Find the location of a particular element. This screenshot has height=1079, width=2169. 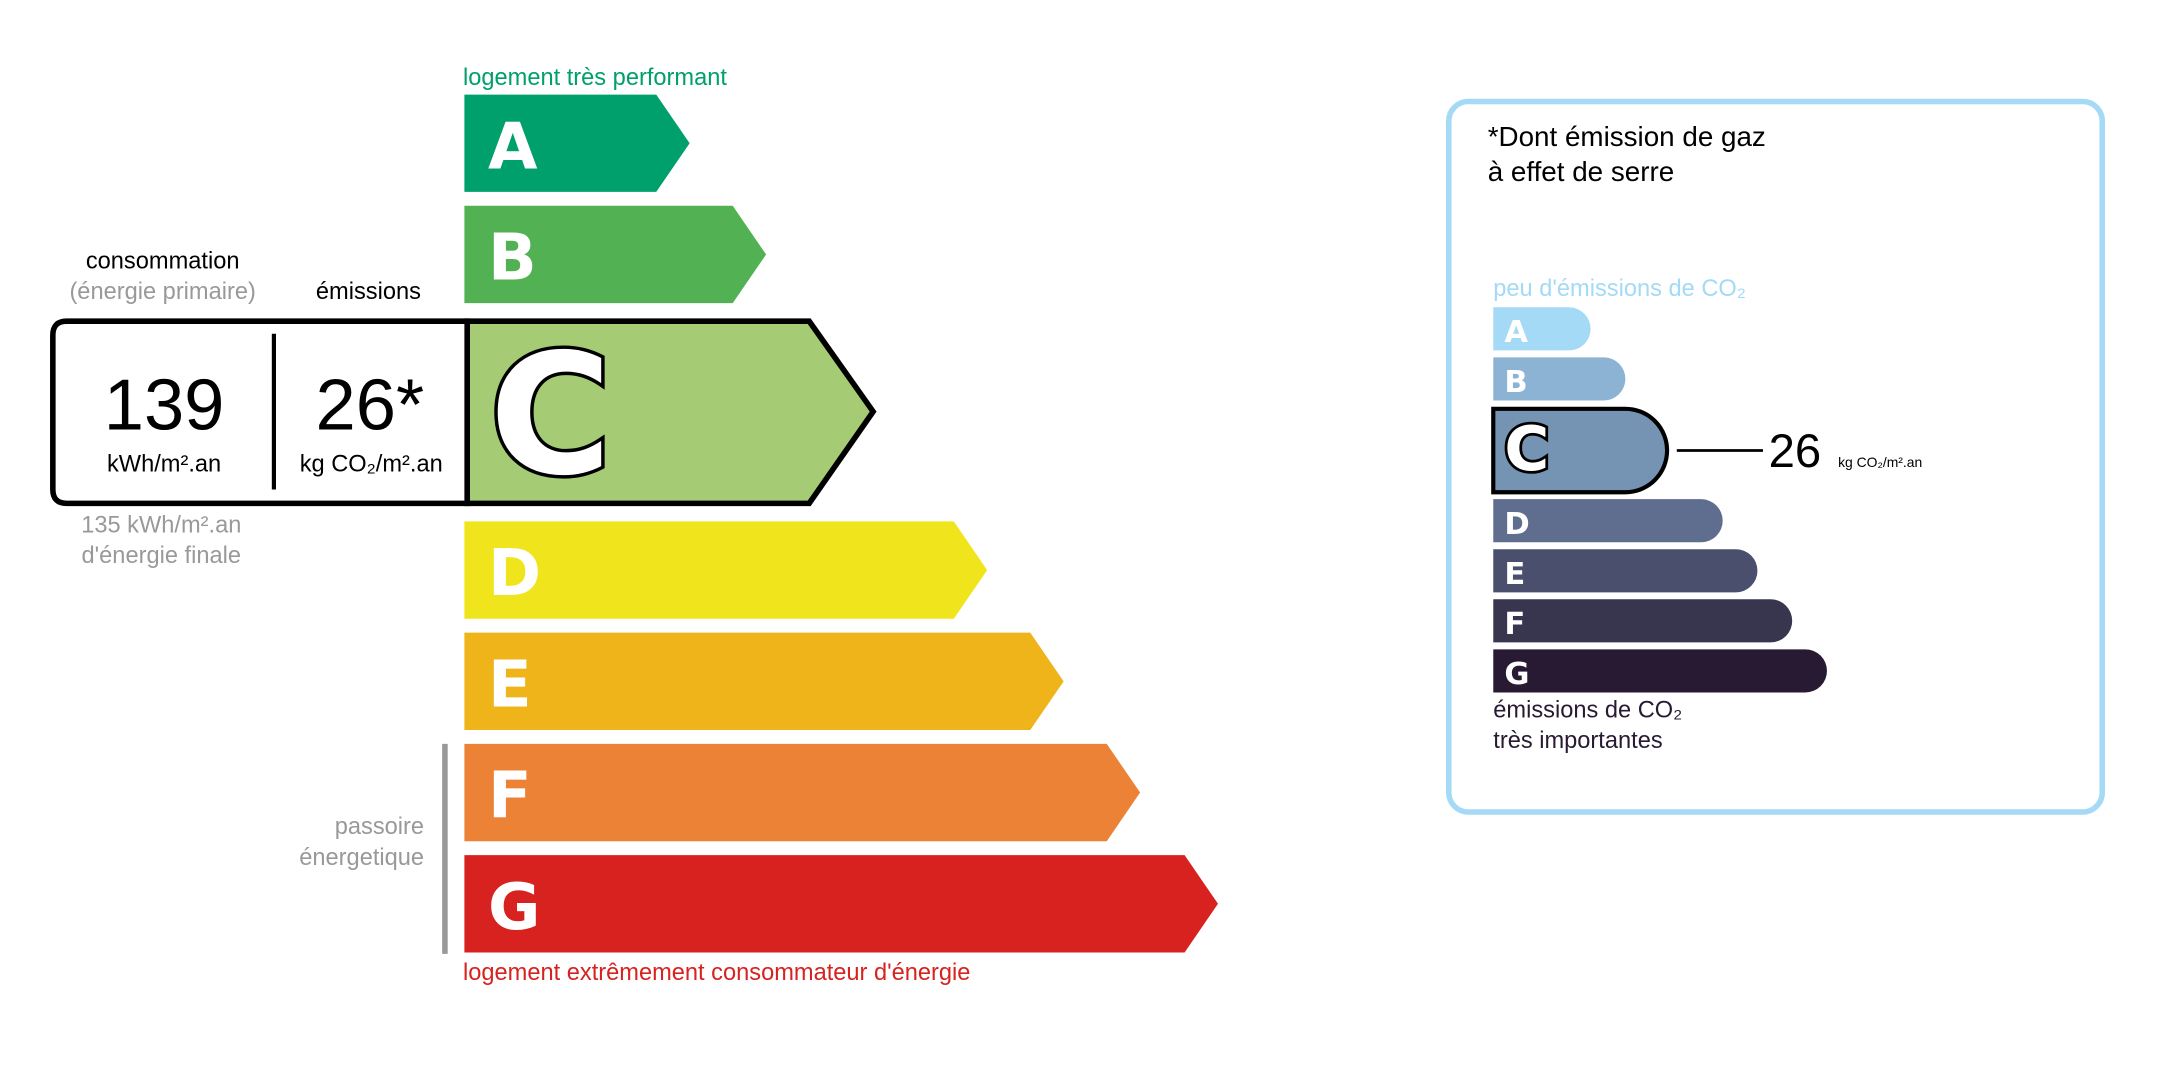

ges-bar-f is located at coordinates (1643, 621).